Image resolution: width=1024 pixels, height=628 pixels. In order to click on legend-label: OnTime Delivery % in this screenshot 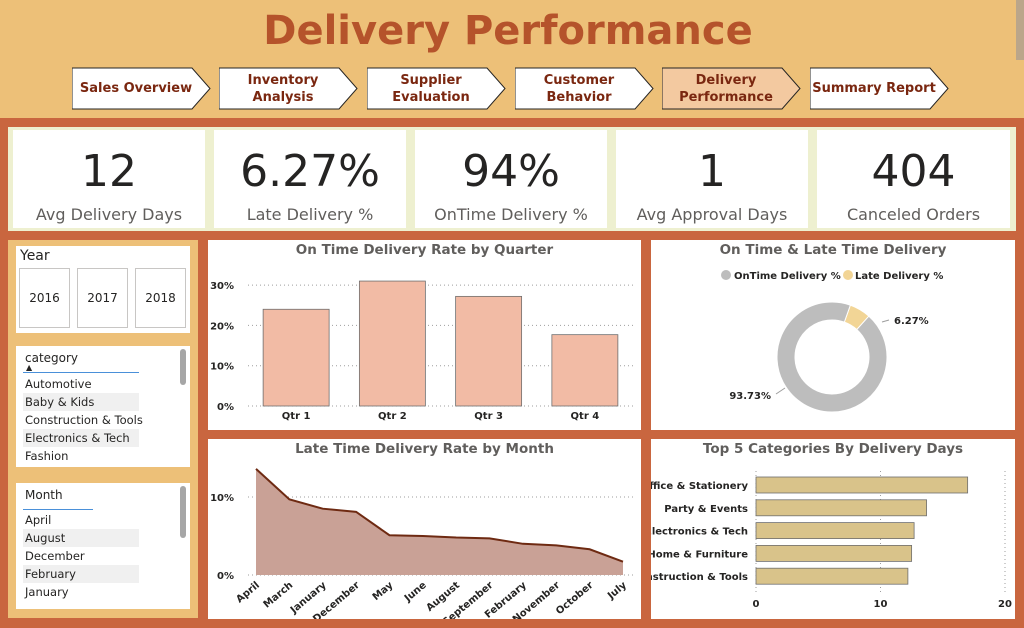, I will do `click(787, 276)`.